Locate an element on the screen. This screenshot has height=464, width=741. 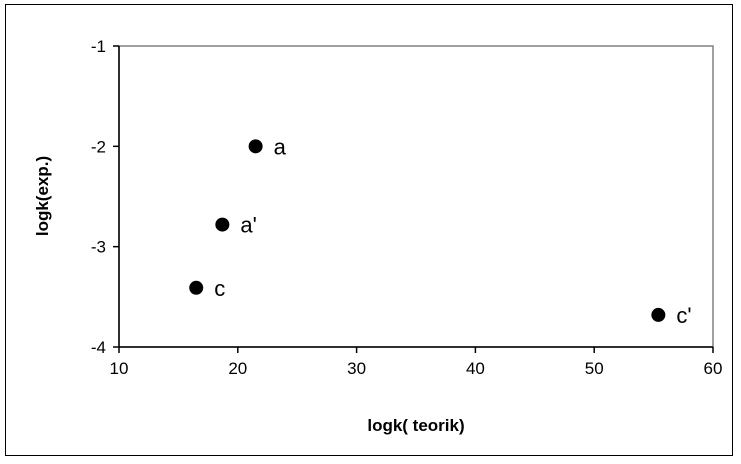
x-tick-label: 40 is located at coordinates (475, 368).